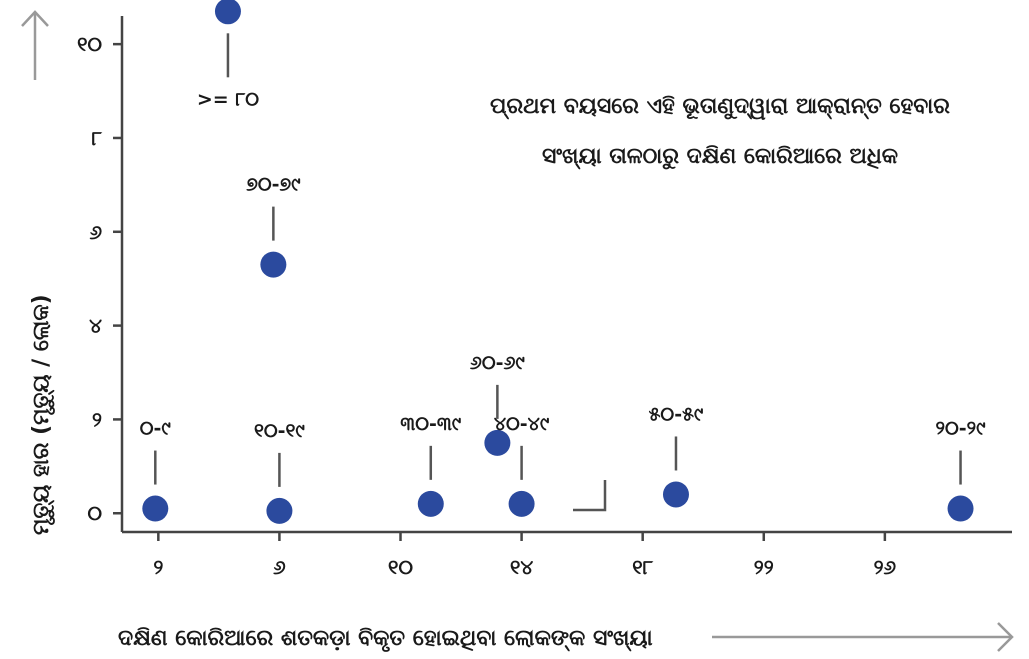 This screenshot has width=1029, height=659. What do you see at coordinates (42, 414) in the screenshot?
I see `y-axis-title: ମୃତ୍ୟୁ ହାର (ମୃତ୍ୟୁ / ଲୋକ)` at bounding box center [42, 414].